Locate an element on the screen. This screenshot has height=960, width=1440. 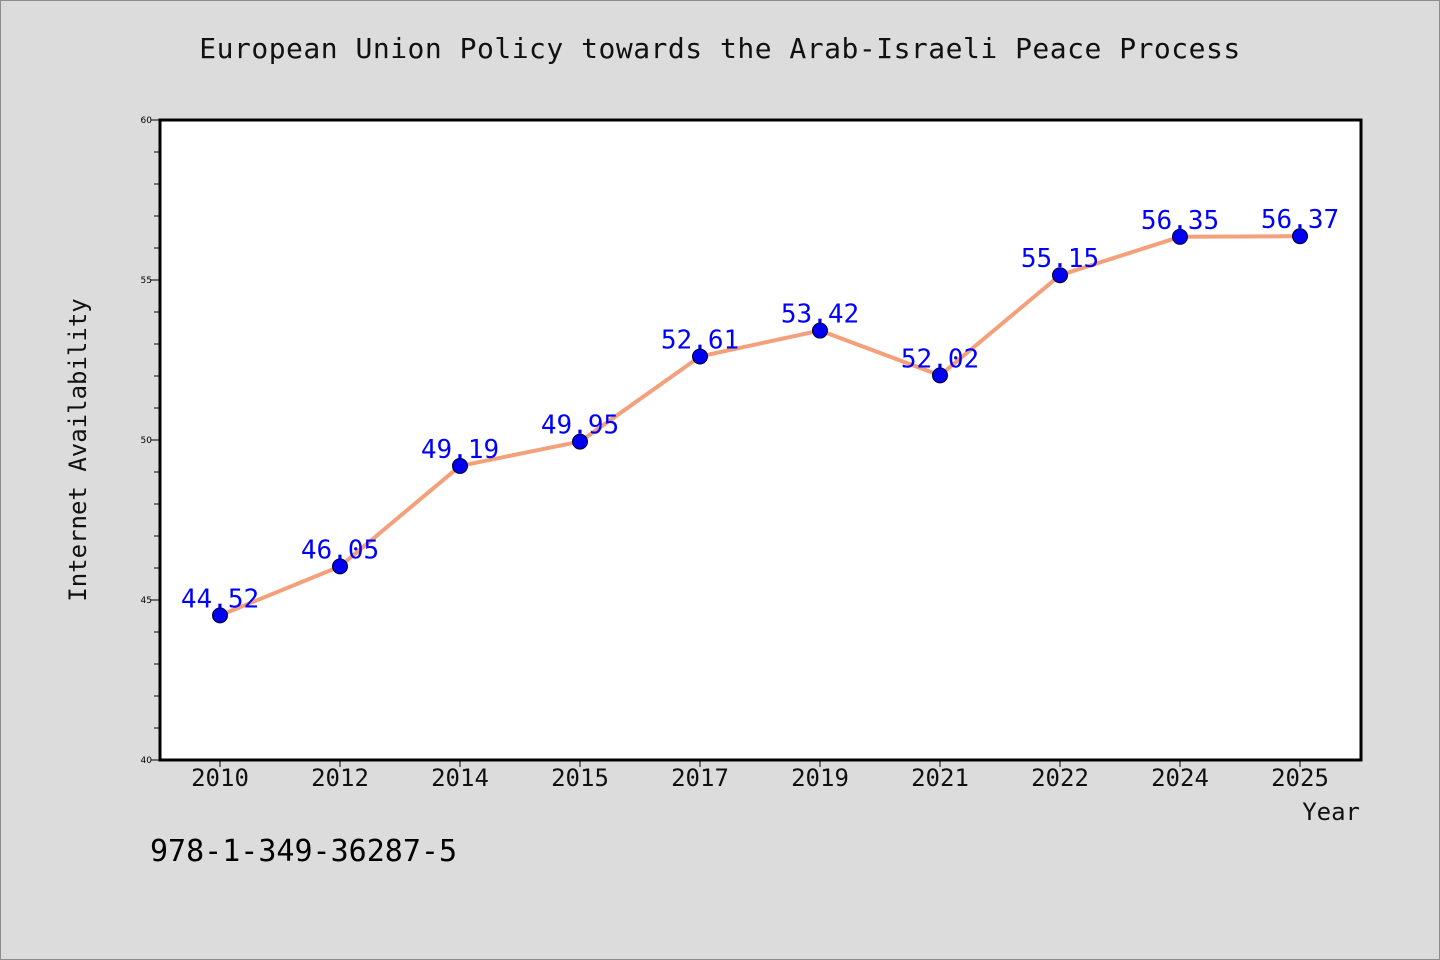
y-tick-label: 45 is located at coordinates (146, 601).